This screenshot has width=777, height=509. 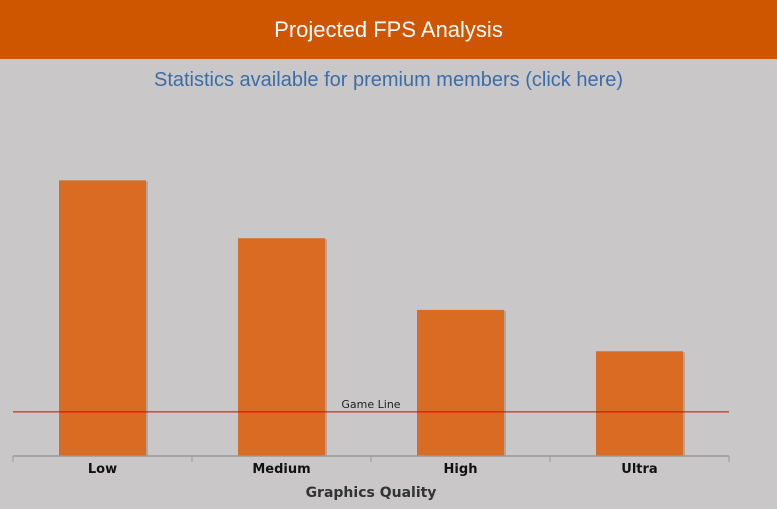 What do you see at coordinates (281, 469) in the screenshot?
I see `x-tick-label-medium: Medium` at bounding box center [281, 469].